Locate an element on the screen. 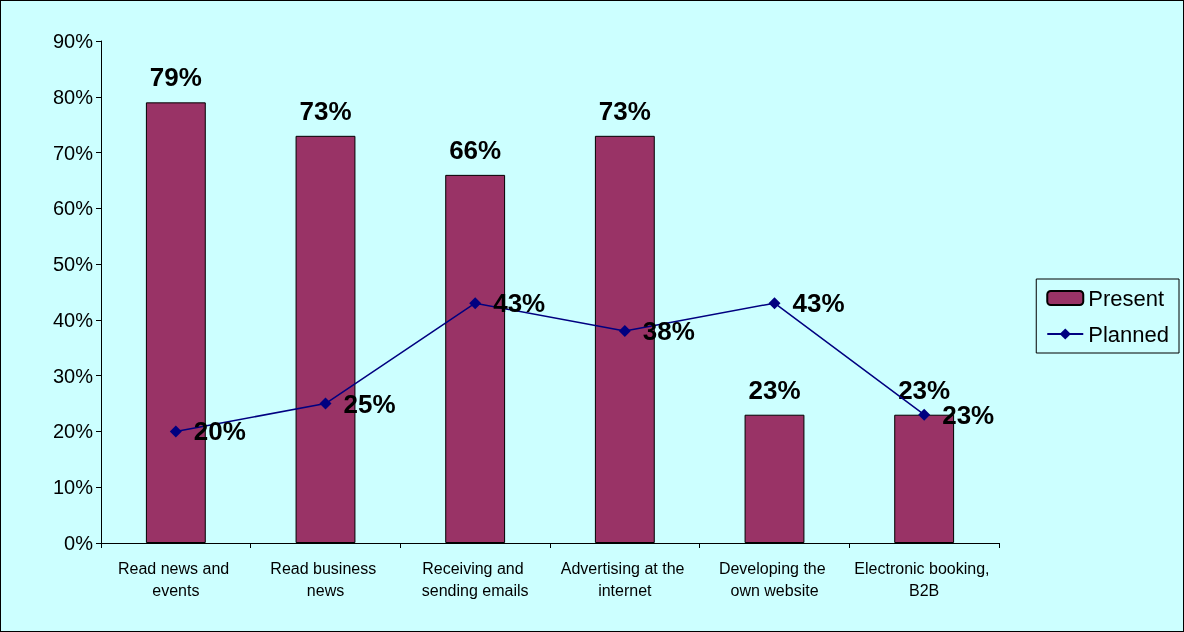 The image size is (1184, 632). y-tick-label: 90% is located at coordinates (73, 41).